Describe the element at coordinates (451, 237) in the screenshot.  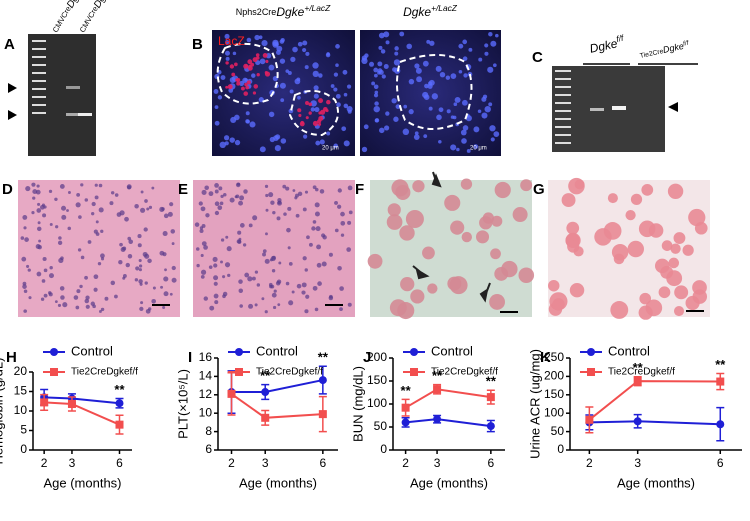
I see `arrows` at that location.